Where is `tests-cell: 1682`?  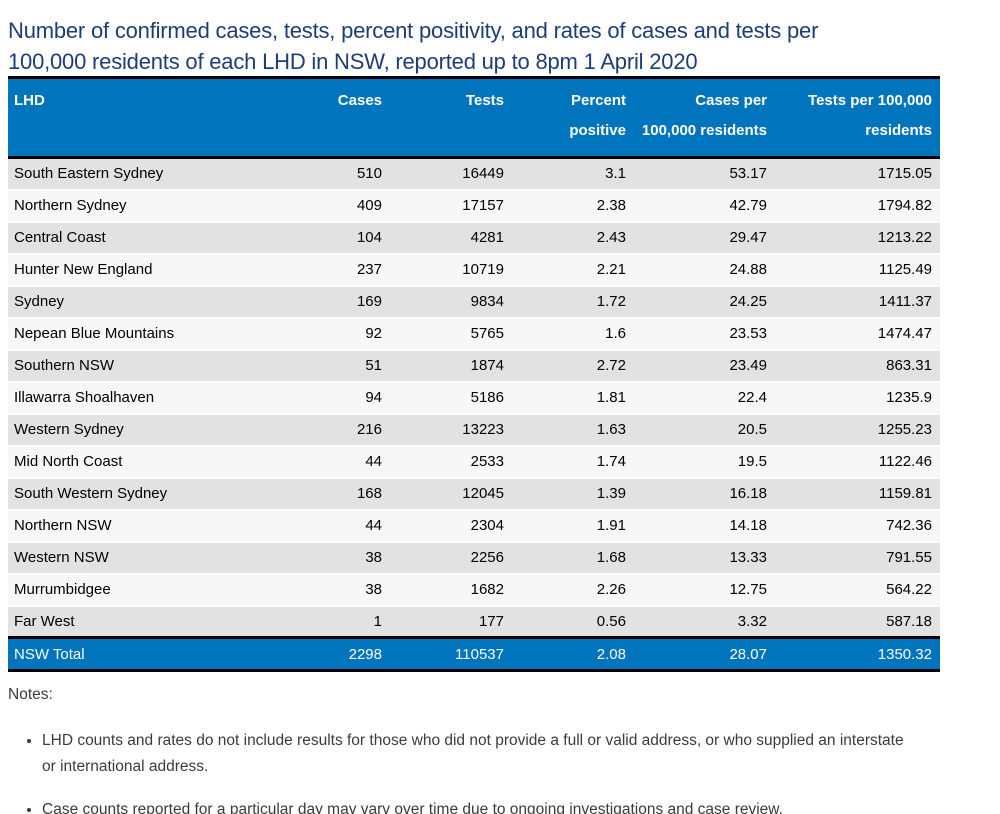 tests-cell: 1682 is located at coordinates (451, 590).